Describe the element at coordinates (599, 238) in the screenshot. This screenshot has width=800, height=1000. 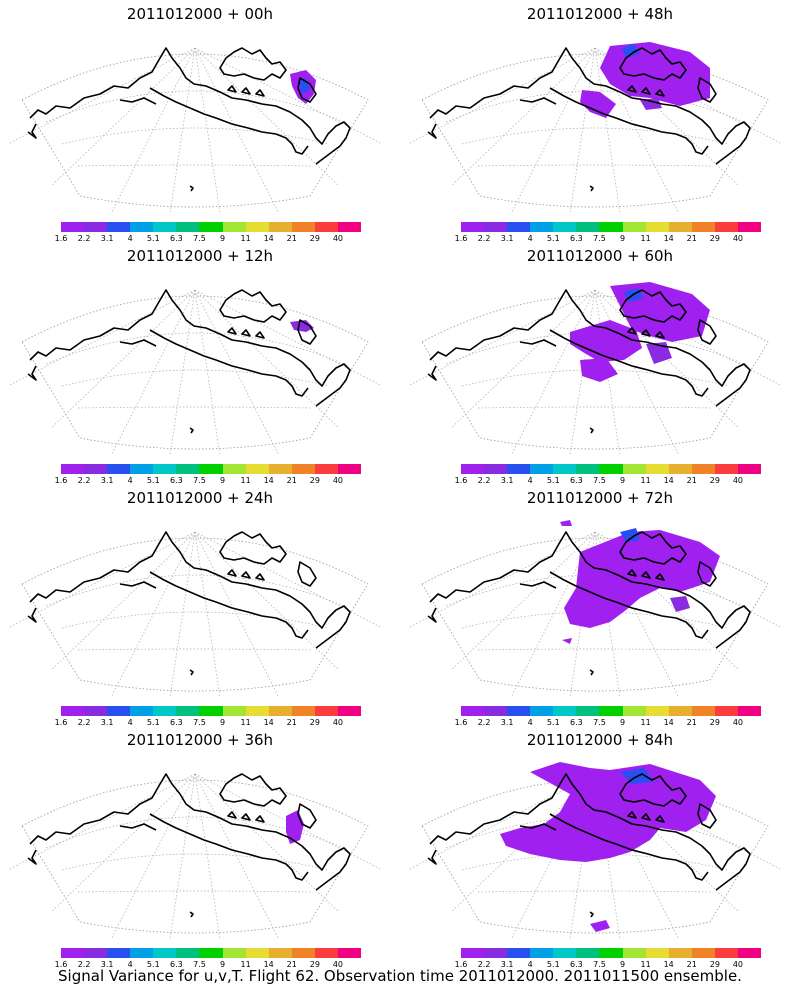
I see `colorbar-label: 7.5` at that location.